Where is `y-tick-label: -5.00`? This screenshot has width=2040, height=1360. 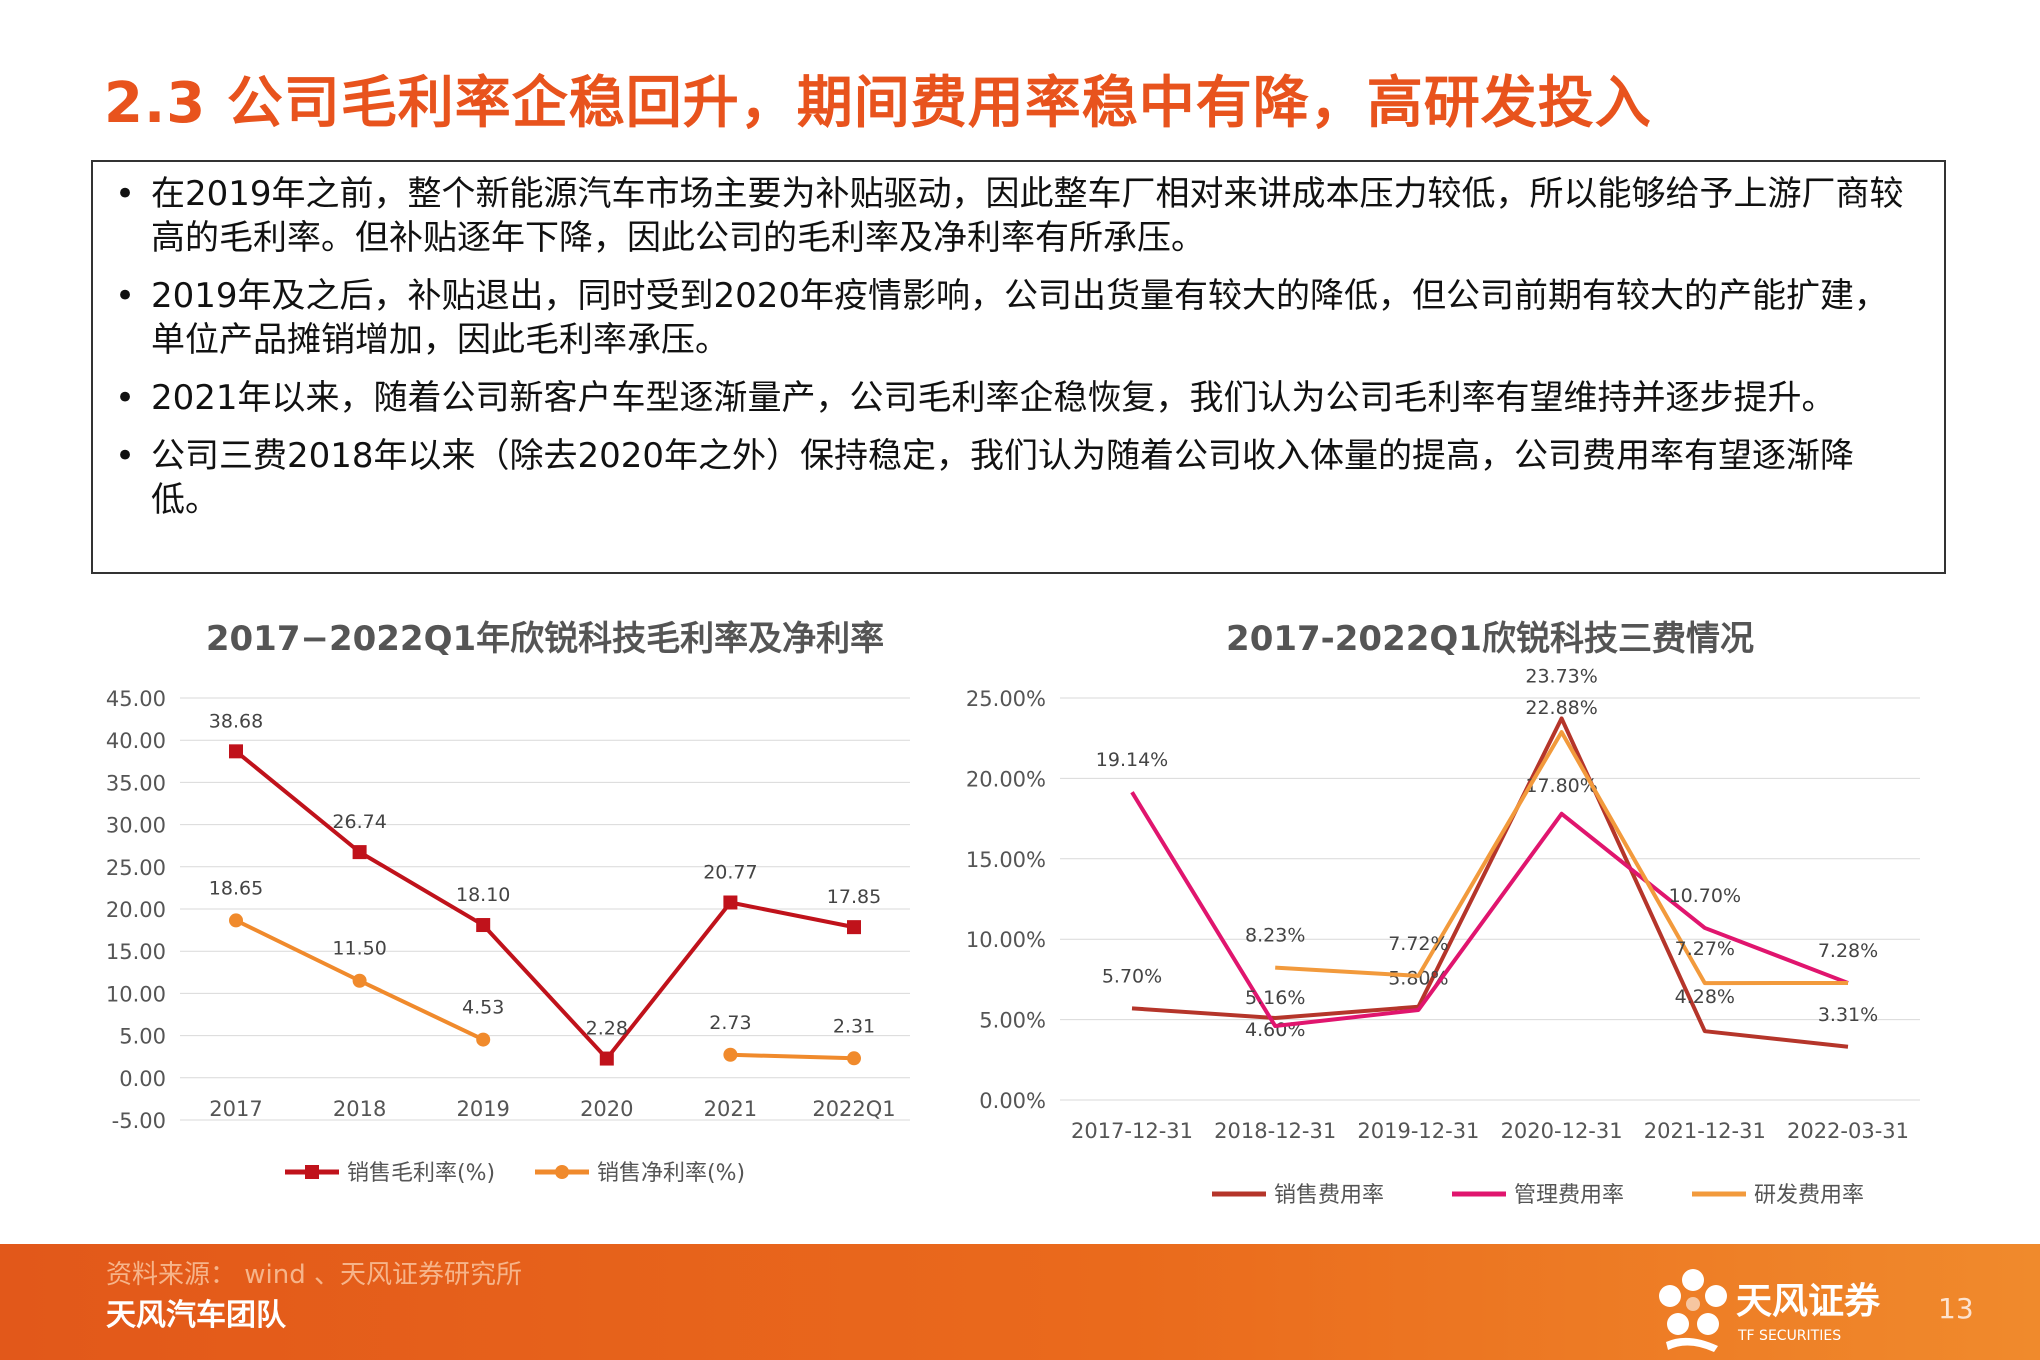
y-tick-label: -5.00 is located at coordinates (139, 1121).